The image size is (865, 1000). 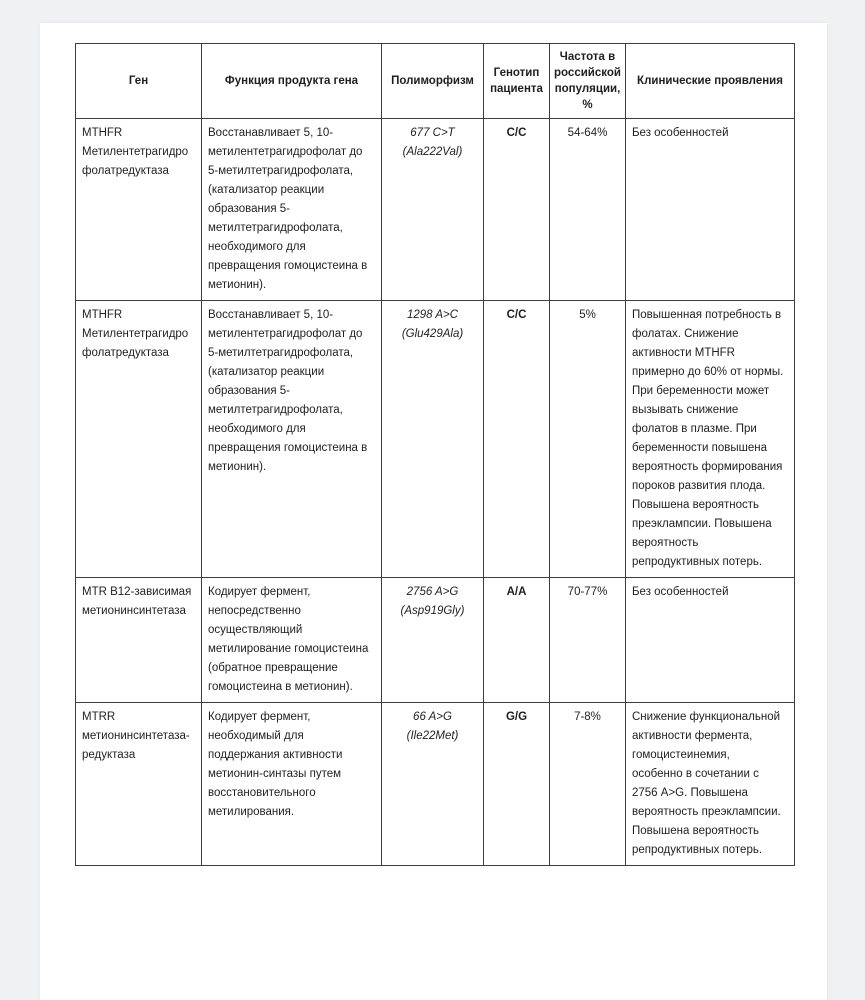 I want to click on polymorphism-cell: 2756 A>G (Asp919Gly), so click(x=432, y=640).